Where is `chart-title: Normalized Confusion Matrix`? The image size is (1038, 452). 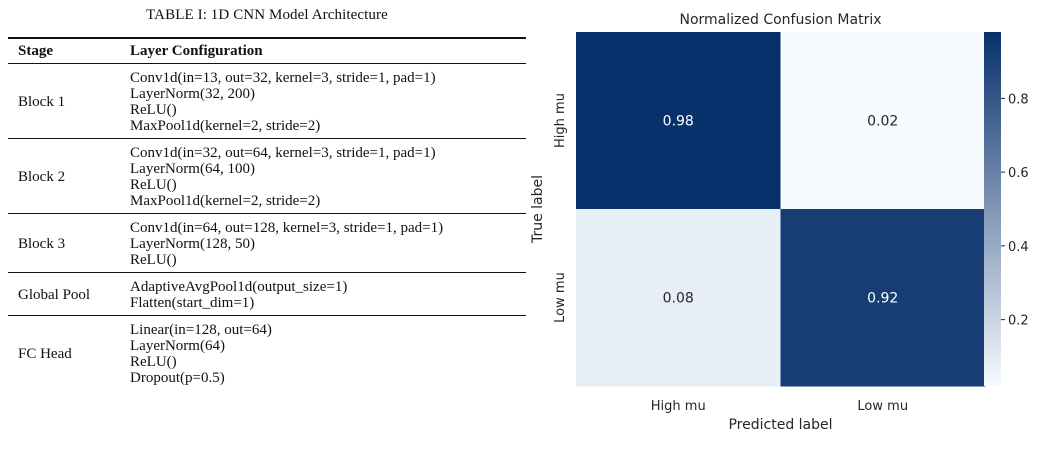 chart-title: Normalized Confusion Matrix is located at coordinates (780, 20).